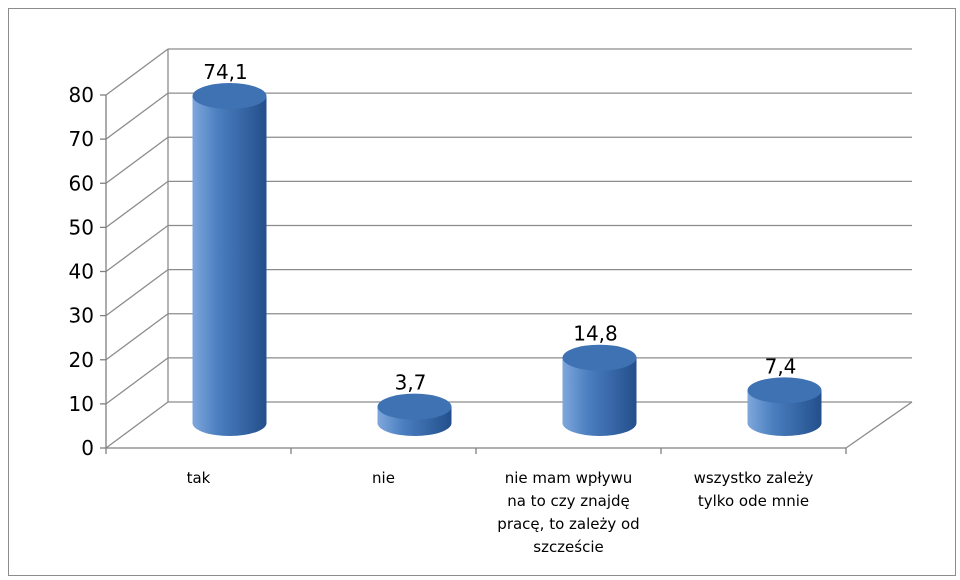  Describe the element at coordinates (81, 272) in the screenshot. I see `y-tick-label: 40` at that location.